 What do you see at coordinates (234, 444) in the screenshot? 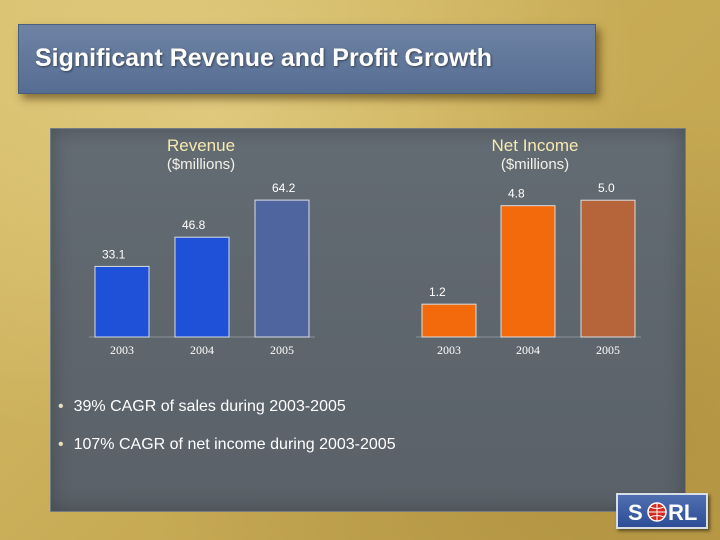
I see `bullet-text: 107% CAGR of net income during 2003-2005` at bounding box center [234, 444].